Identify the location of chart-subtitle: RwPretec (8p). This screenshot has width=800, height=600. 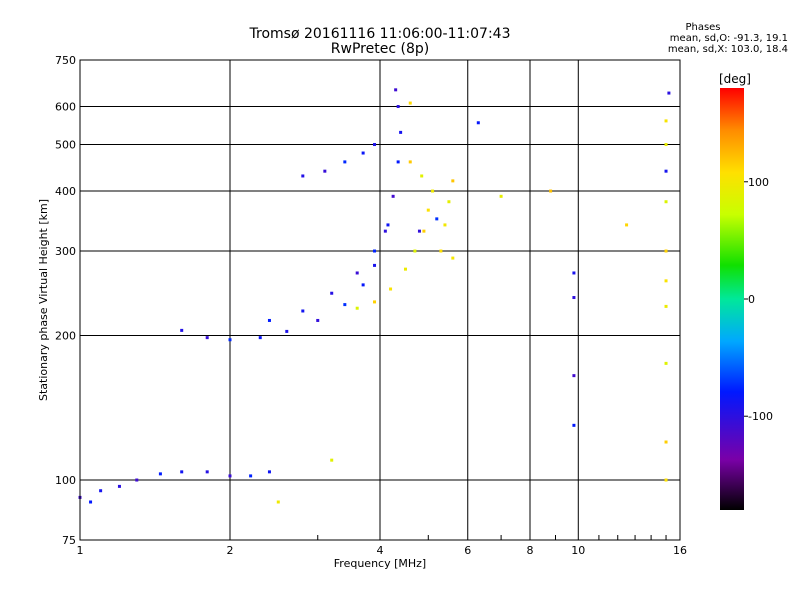
(380, 49).